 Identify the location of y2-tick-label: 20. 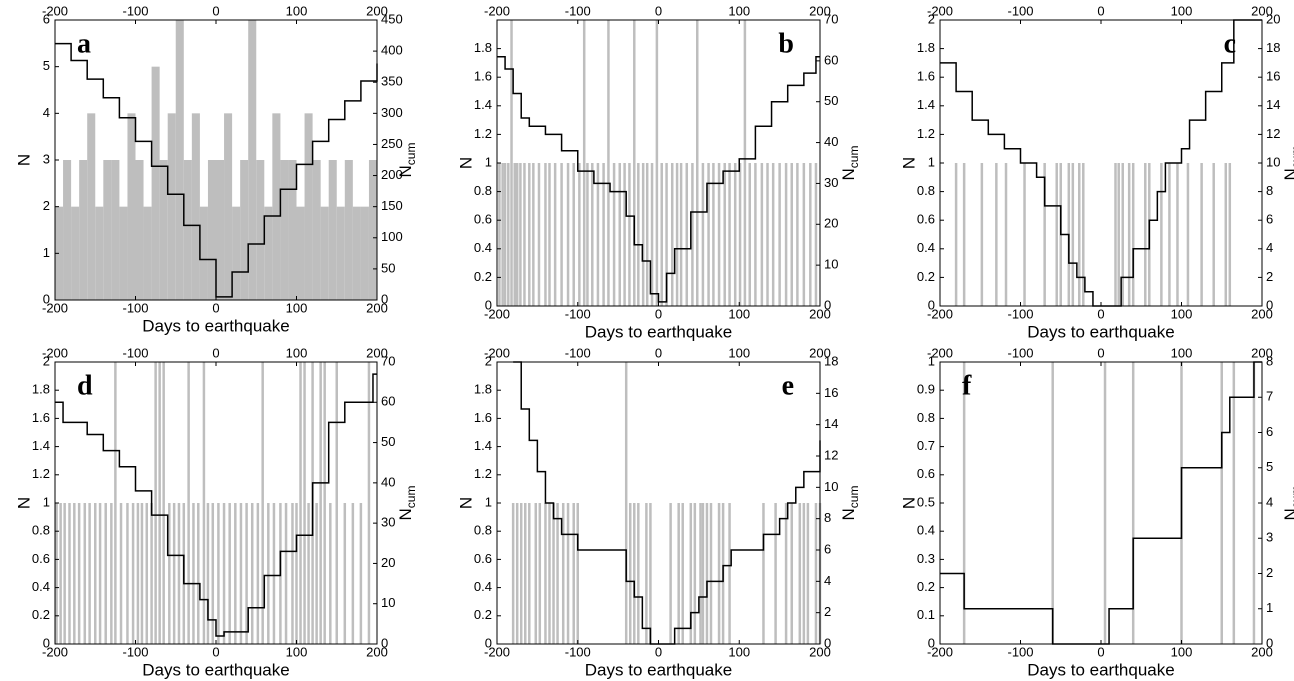
(388, 562).